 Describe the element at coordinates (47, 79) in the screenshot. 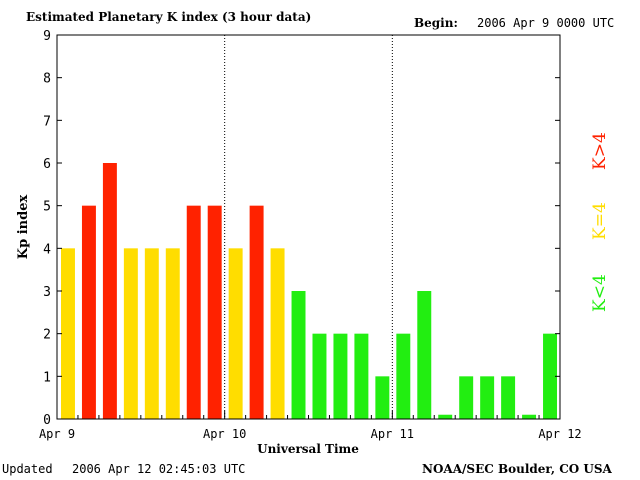

I see `y-tick-label: 8` at that location.